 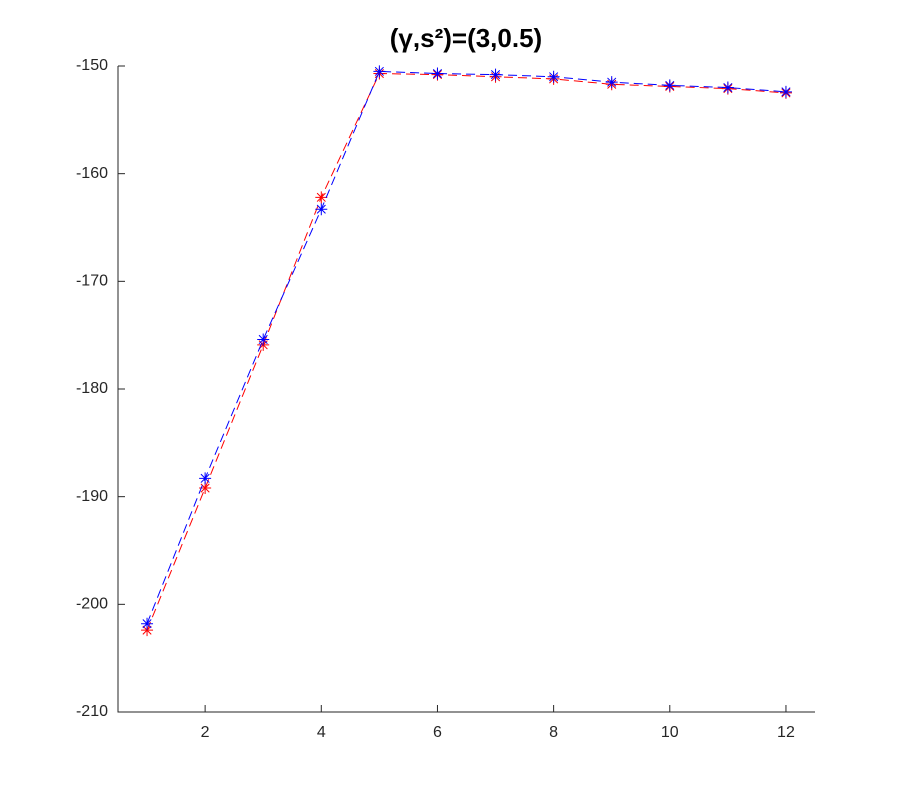 I want to click on x-tick-label: 8, so click(x=553, y=732).